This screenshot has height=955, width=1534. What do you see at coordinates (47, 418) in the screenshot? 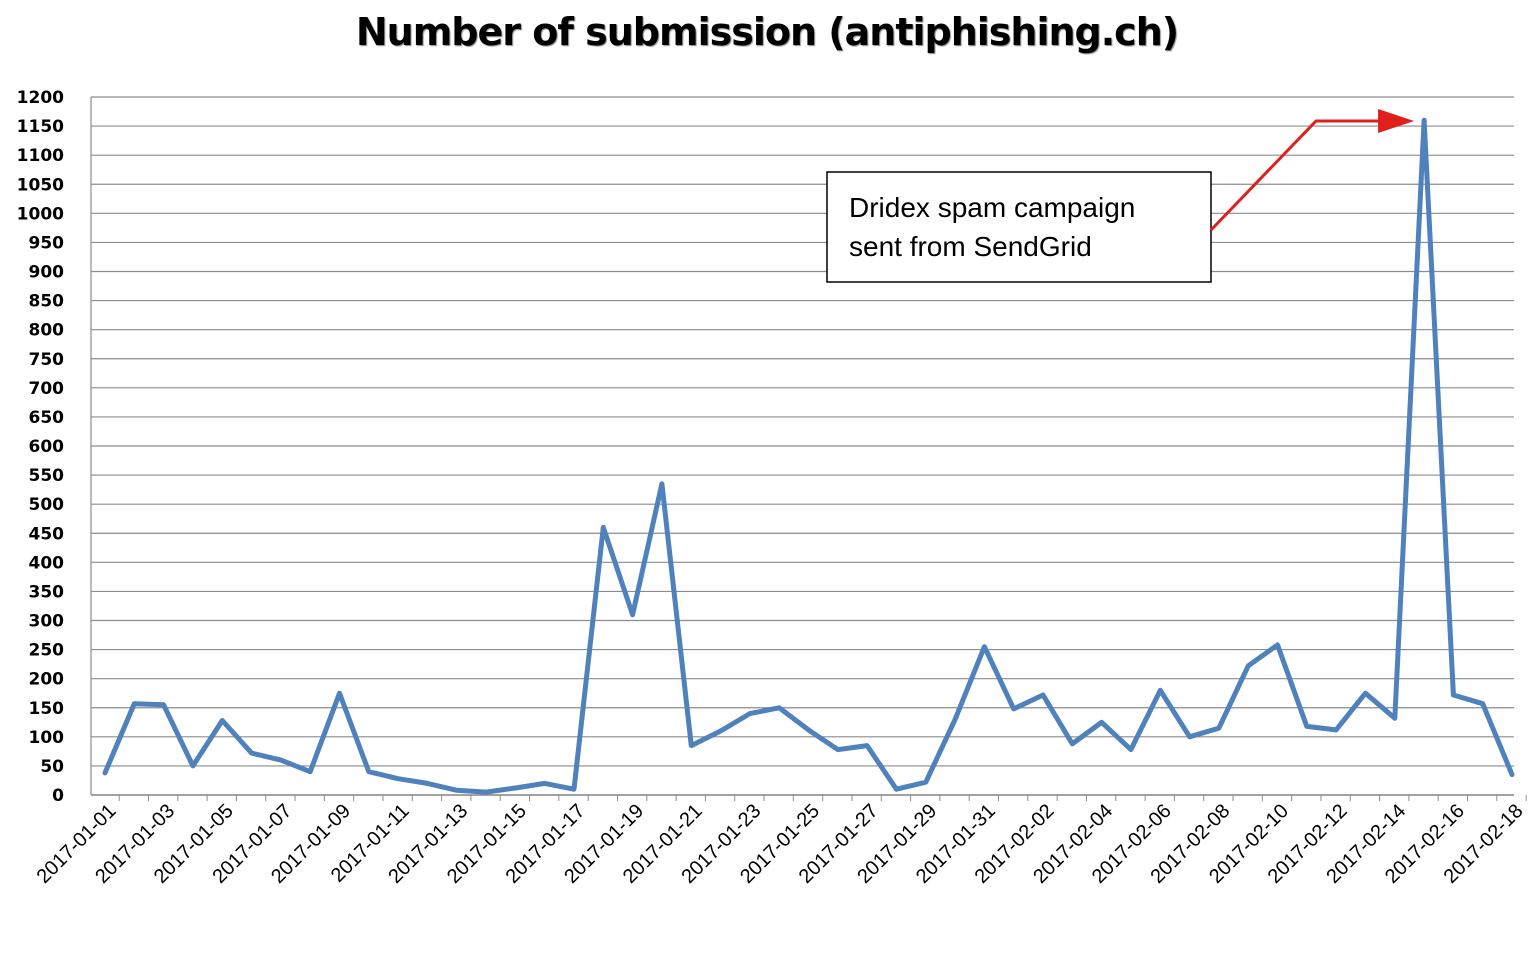
I see `y-tick-label: 650` at bounding box center [47, 418].